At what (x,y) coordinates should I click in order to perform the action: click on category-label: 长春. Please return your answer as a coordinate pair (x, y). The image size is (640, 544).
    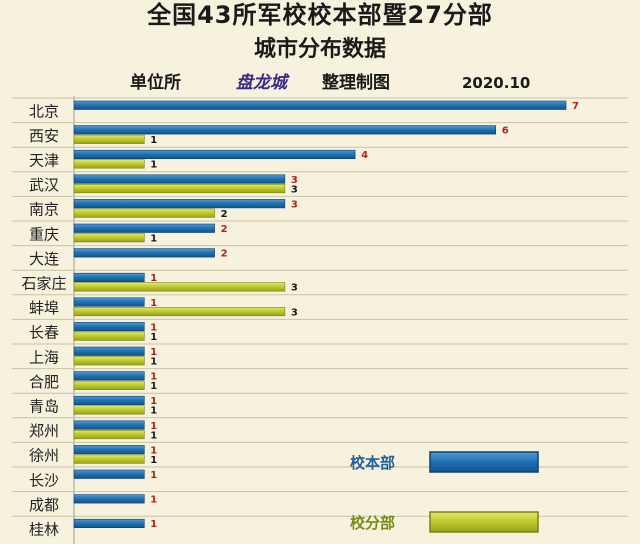
    Looking at the image, I should click on (44, 333).